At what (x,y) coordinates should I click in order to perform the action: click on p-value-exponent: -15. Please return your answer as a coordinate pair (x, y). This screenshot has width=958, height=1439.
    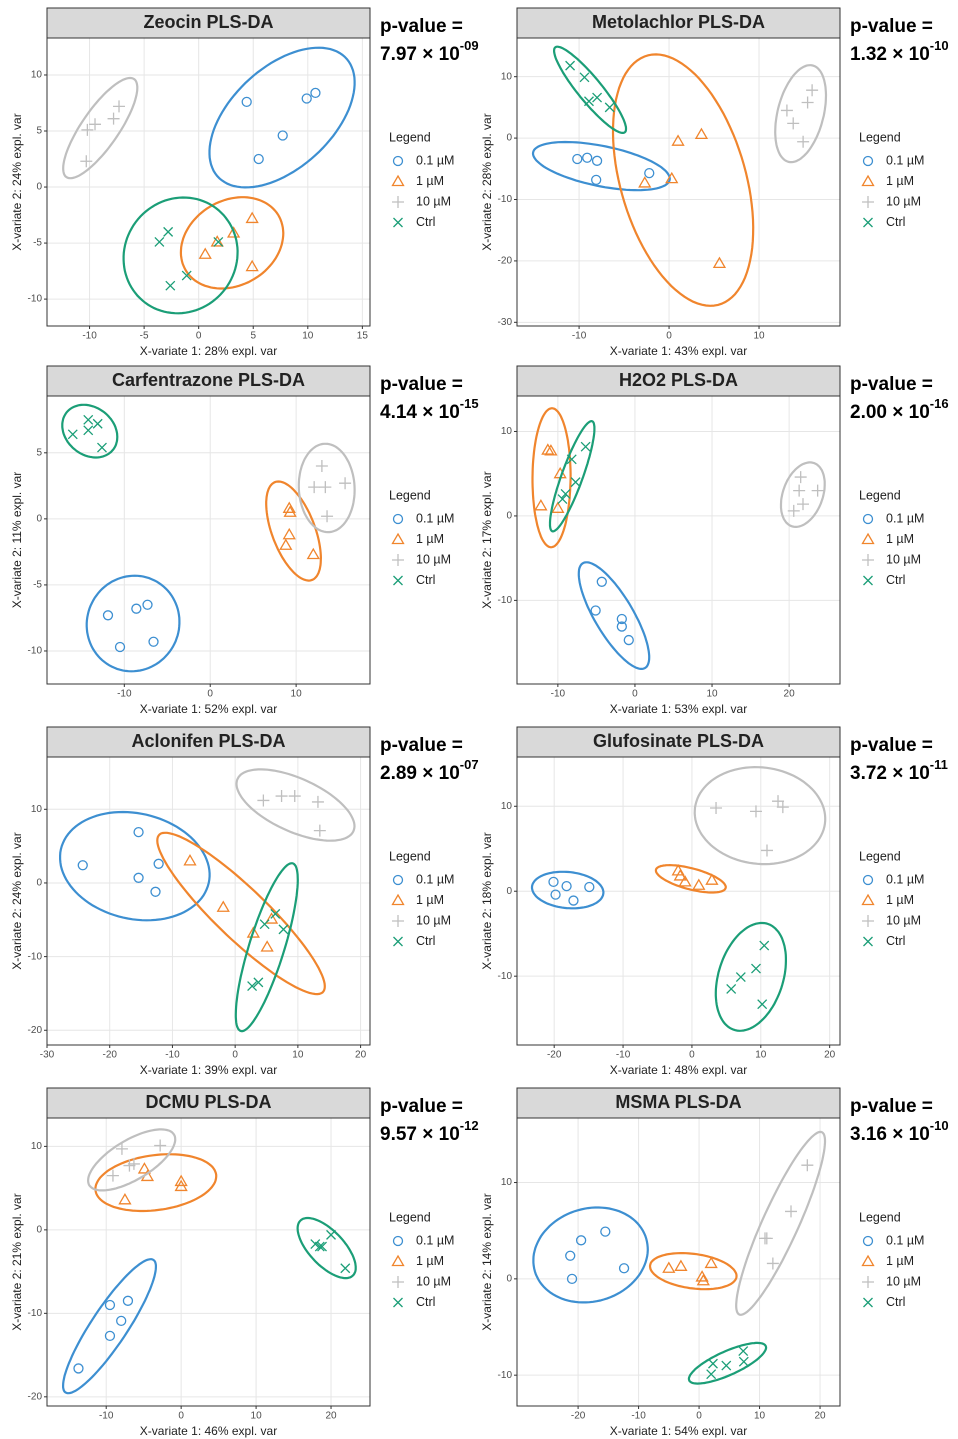
    Looking at the image, I should click on (469, 403).